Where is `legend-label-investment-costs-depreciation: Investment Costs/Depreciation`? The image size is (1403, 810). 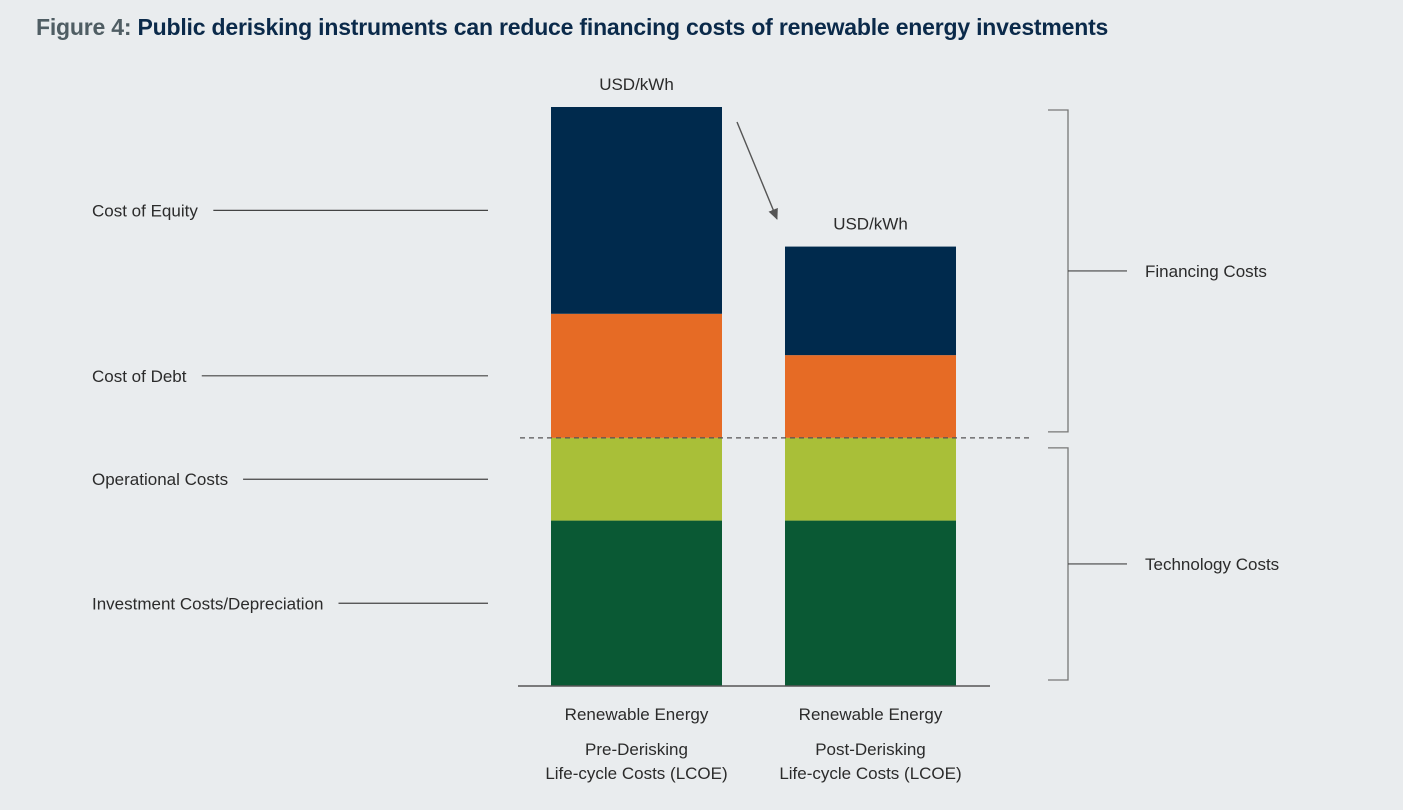 legend-label-investment-costs-depreciation: Investment Costs/Depreciation is located at coordinates (208, 603).